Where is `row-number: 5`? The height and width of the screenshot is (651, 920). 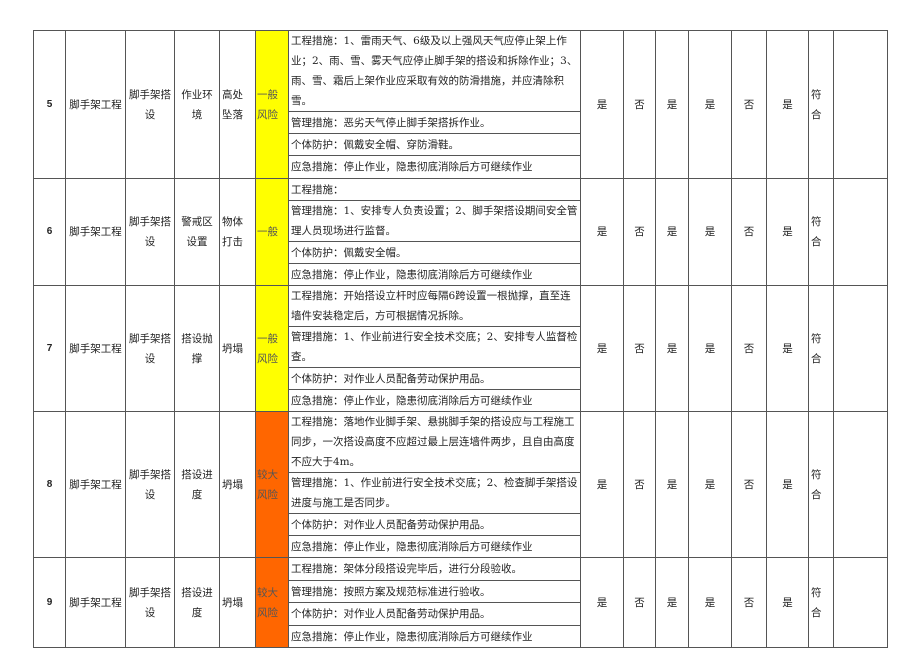
row-number: 5 is located at coordinates (49, 104).